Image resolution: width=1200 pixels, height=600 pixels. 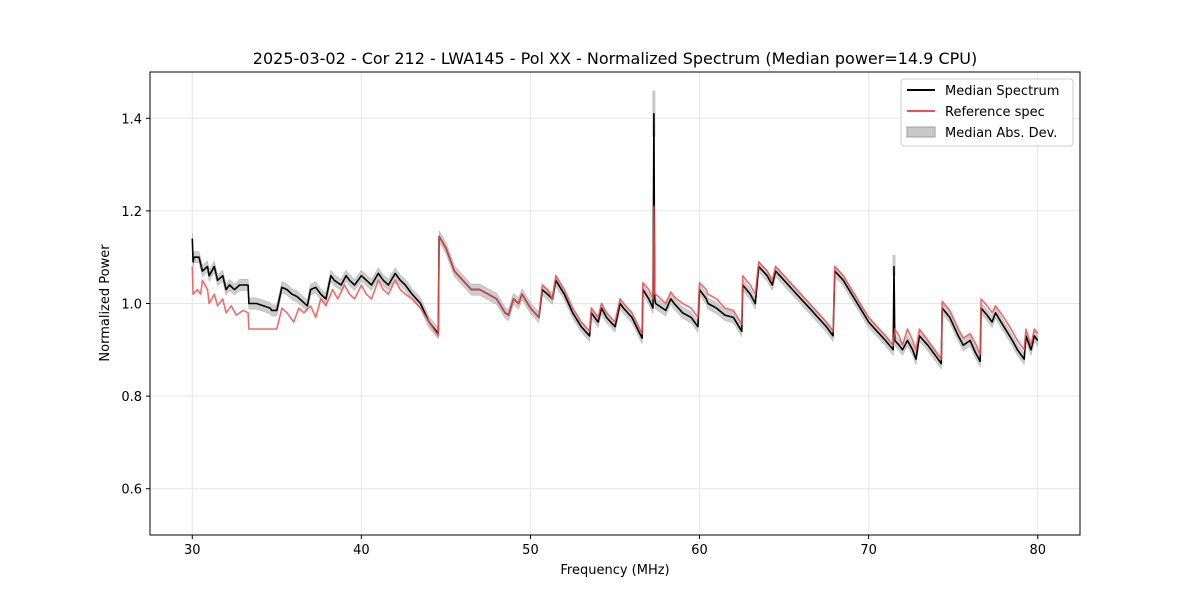 I want to click on x-tick-label: 80, so click(x=1037, y=550).